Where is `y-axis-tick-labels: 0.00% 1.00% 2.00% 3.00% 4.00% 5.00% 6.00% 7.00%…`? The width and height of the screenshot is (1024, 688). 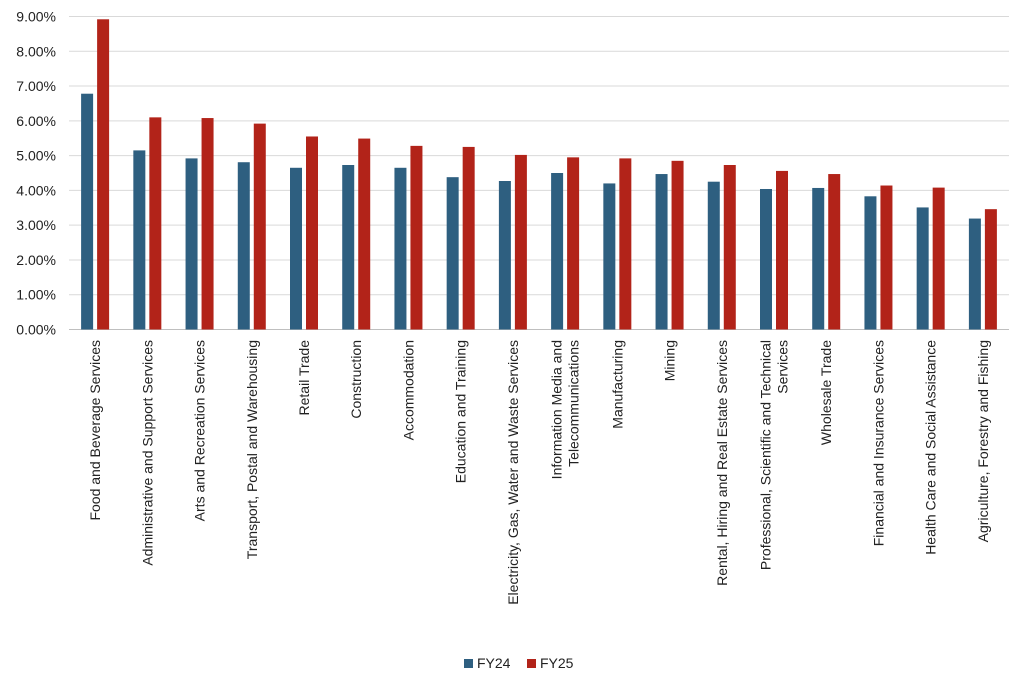
y-axis-tick-labels: 0.00% 1.00% 2.00% 3.00% 4.00% 5.00% 6.00% 7.00%… is located at coordinates (36, 173).